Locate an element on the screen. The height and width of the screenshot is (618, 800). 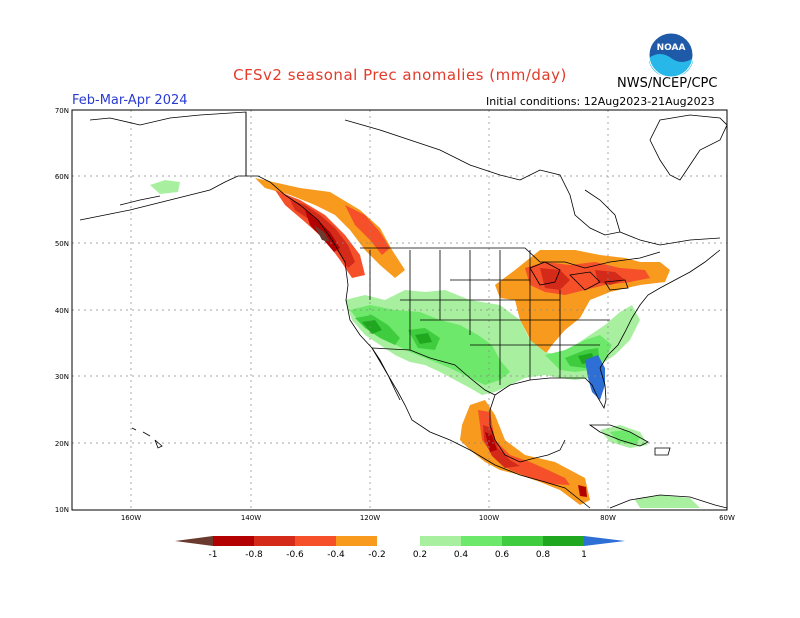
colorbar-label-minus1: -1 is located at coordinates (213, 555).